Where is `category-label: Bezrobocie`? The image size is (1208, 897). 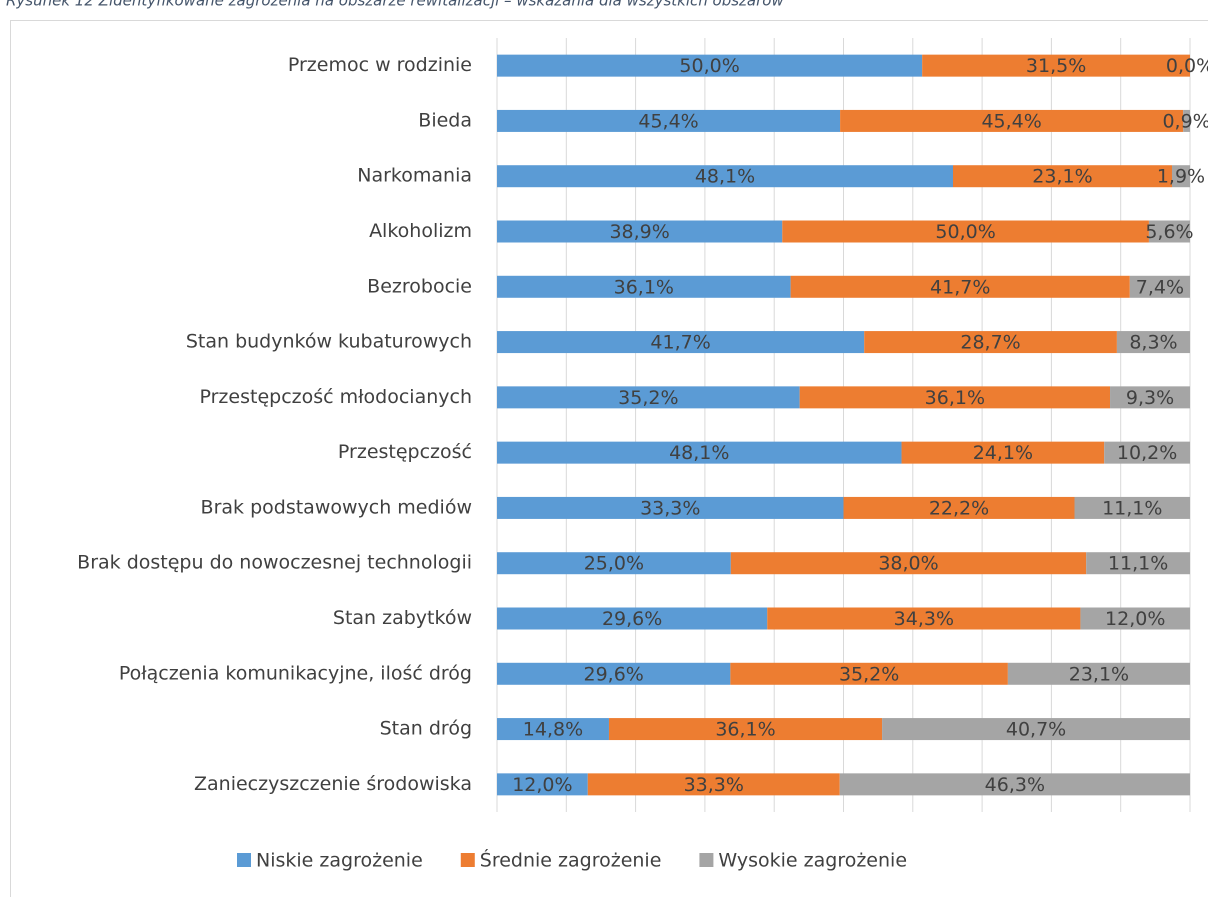 category-label: Bezrobocie is located at coordinates (419, 286).